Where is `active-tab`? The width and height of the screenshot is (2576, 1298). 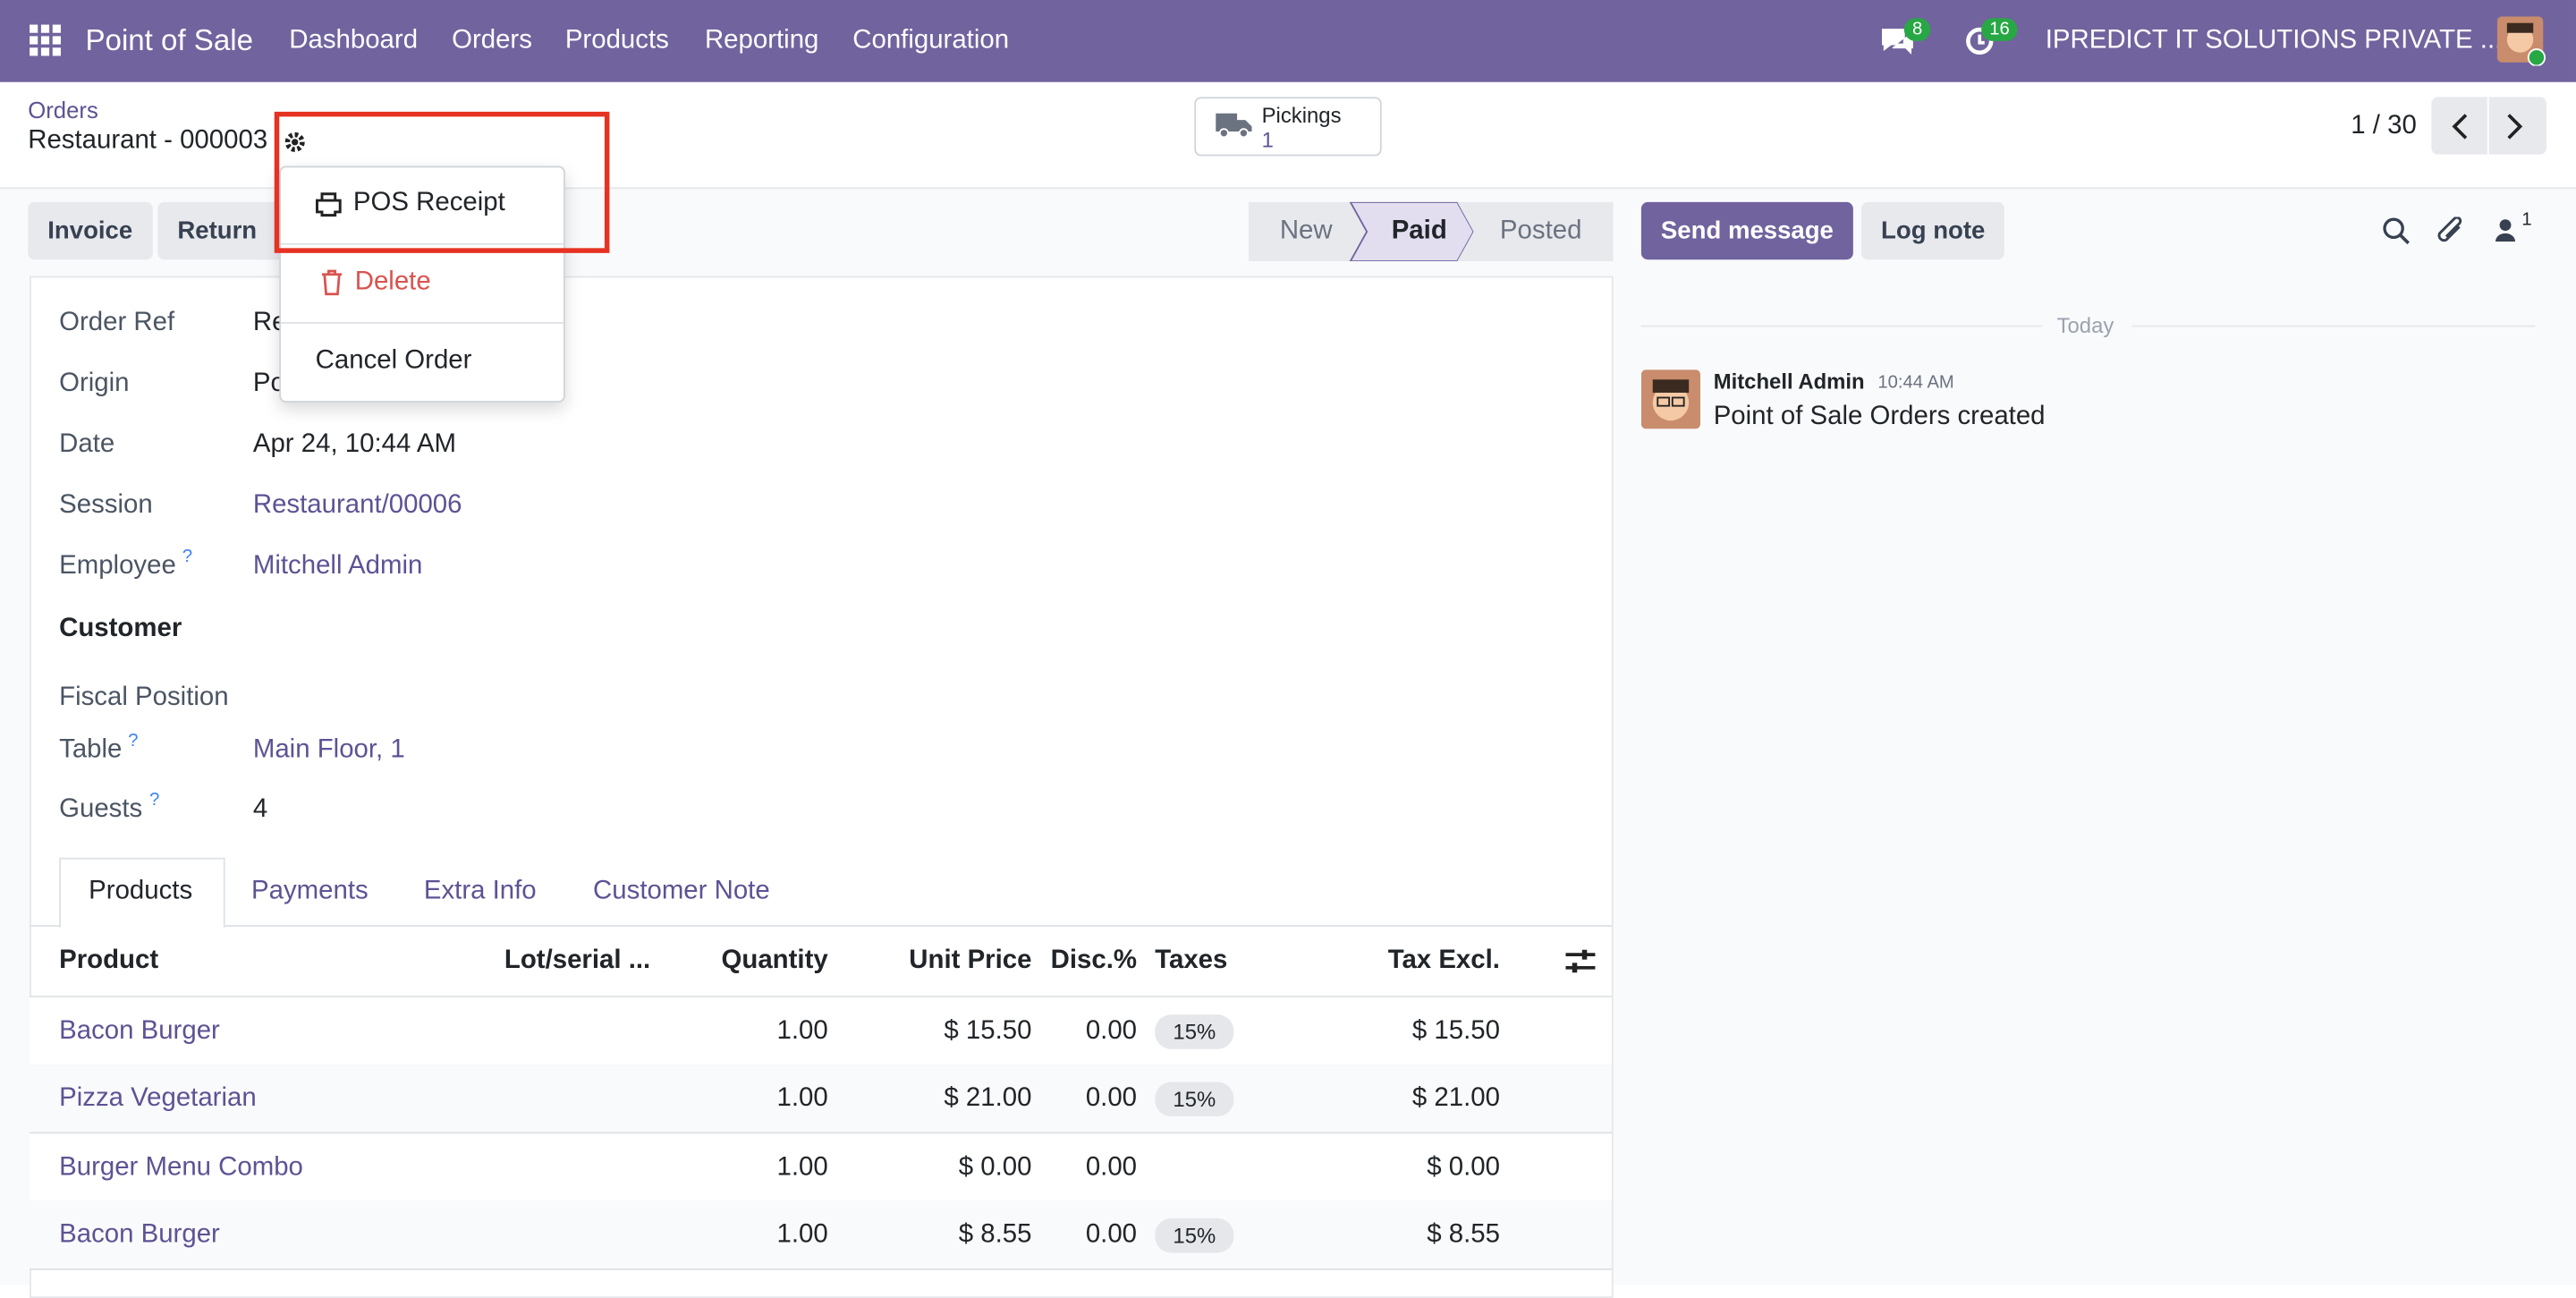 active-tab is located at coordinates (142, 893).